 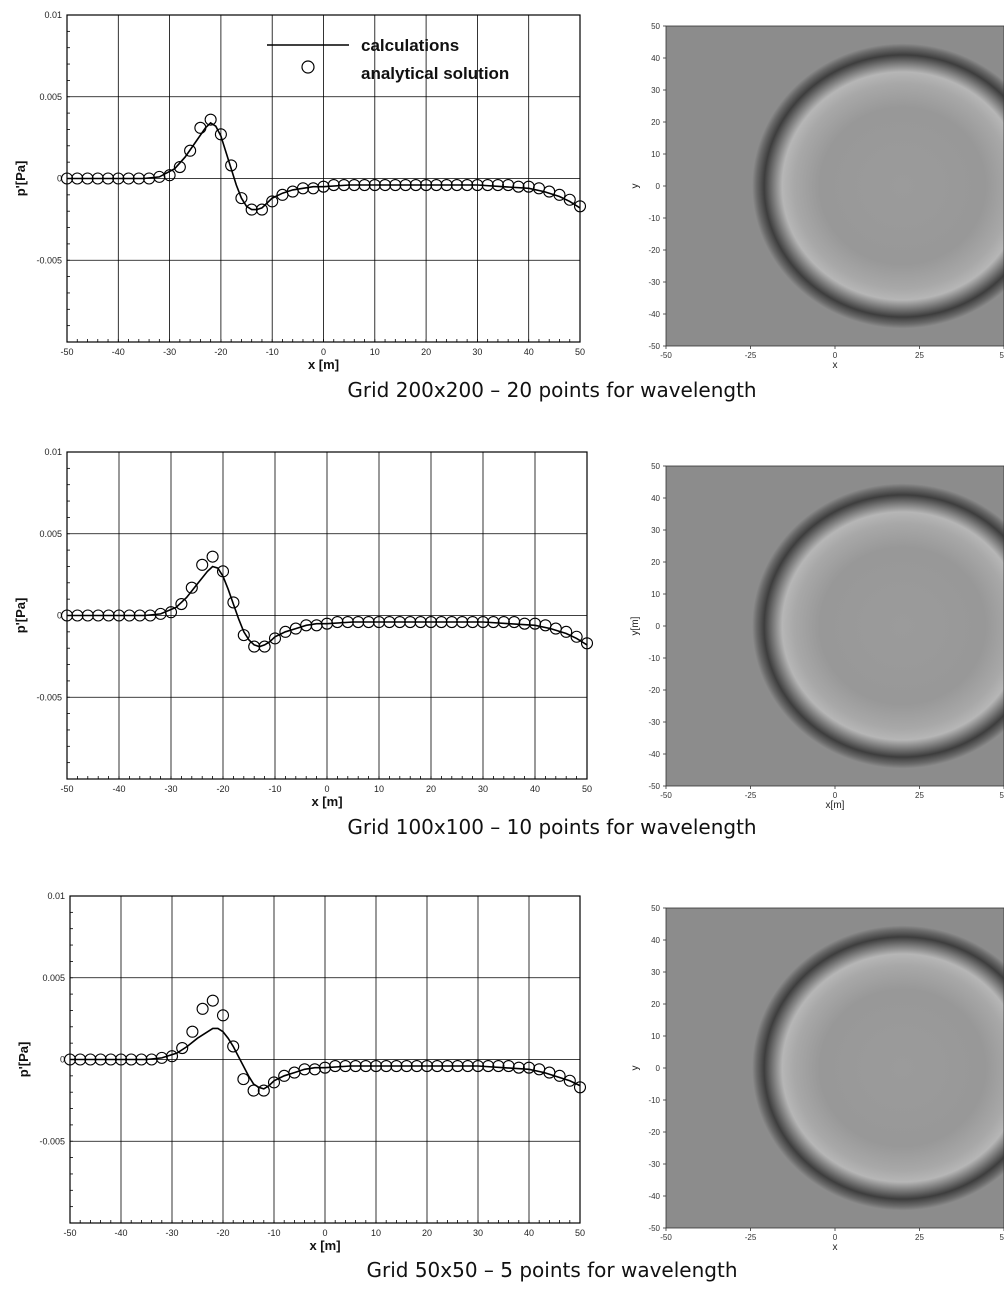 What do you see at coordinates (49, 260) in the screenshot?
I see `y-tick-label: -0.005` at bounding box center [49, 260].